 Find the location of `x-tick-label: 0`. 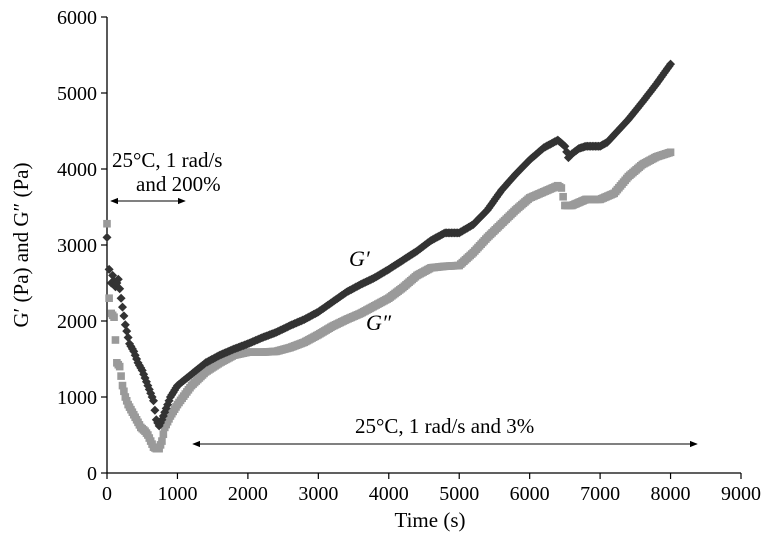

x-tick-label: 0 is located at coordinates (107, 494).